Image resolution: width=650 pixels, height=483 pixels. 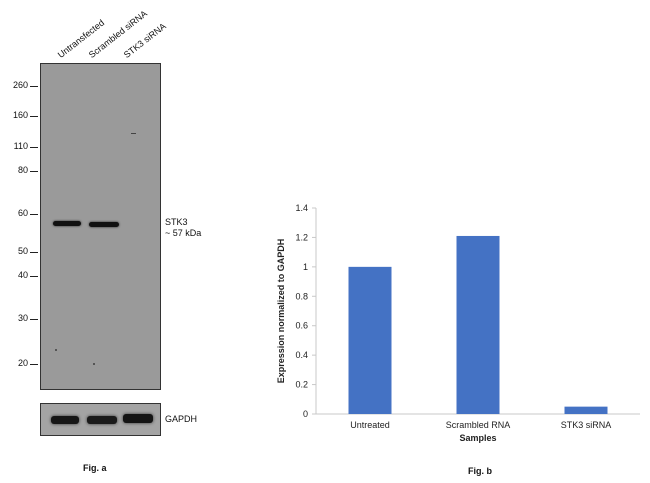 What do you see at coordinates (22, 363) in the screenshot?
I see `mw-marker-20: 20` at bounding box center [22, 363].